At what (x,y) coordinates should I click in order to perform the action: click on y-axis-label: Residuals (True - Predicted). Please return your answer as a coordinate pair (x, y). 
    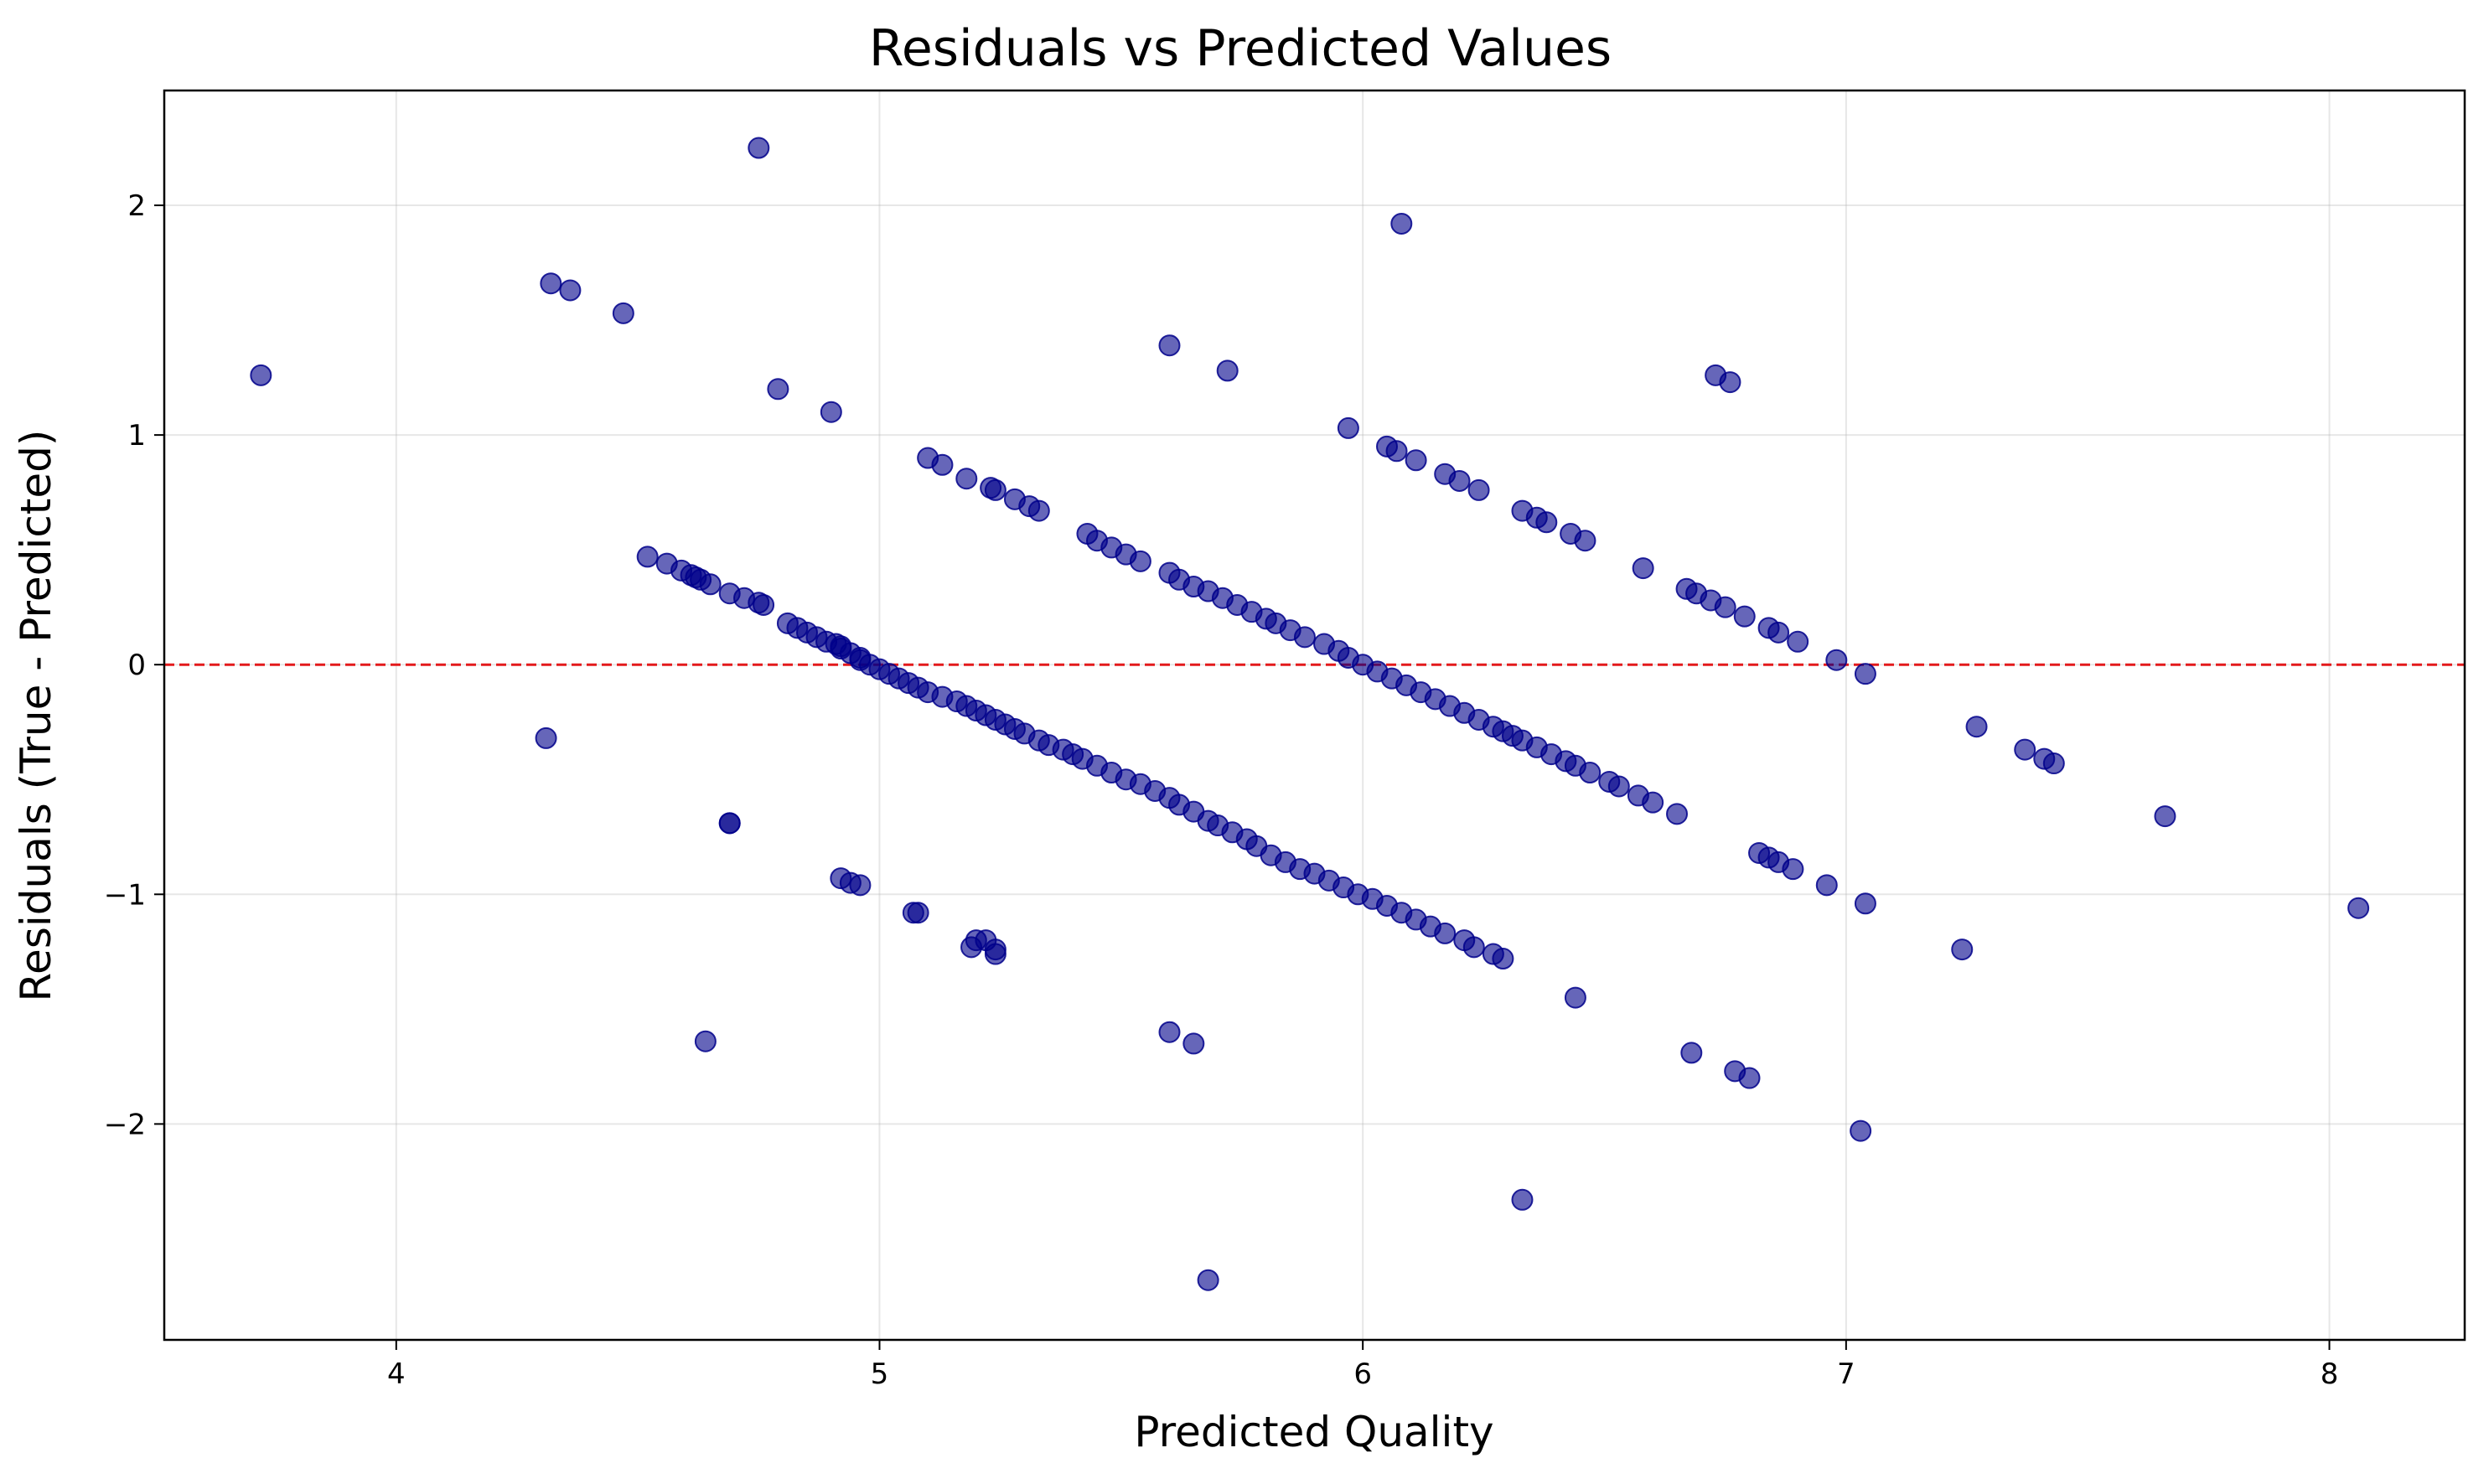
    Looking at the image, I should click on (36, 716).